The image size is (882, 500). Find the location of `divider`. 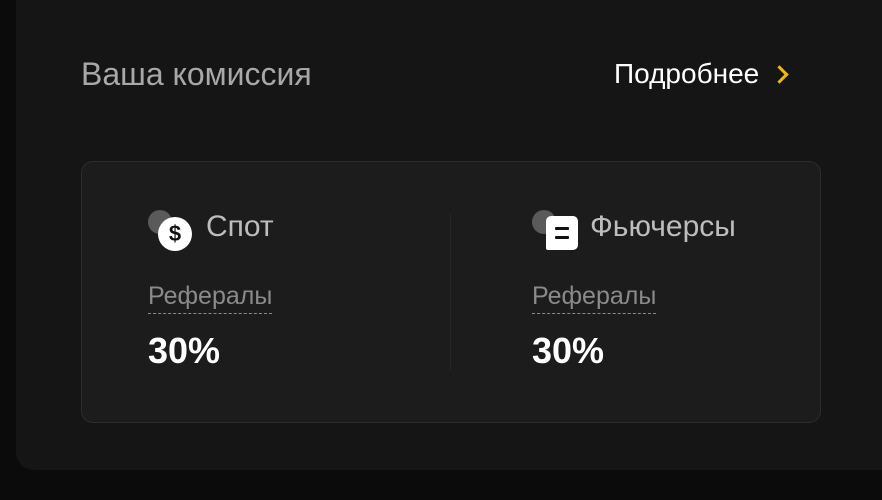

divider is located at coordinates (450, 292).